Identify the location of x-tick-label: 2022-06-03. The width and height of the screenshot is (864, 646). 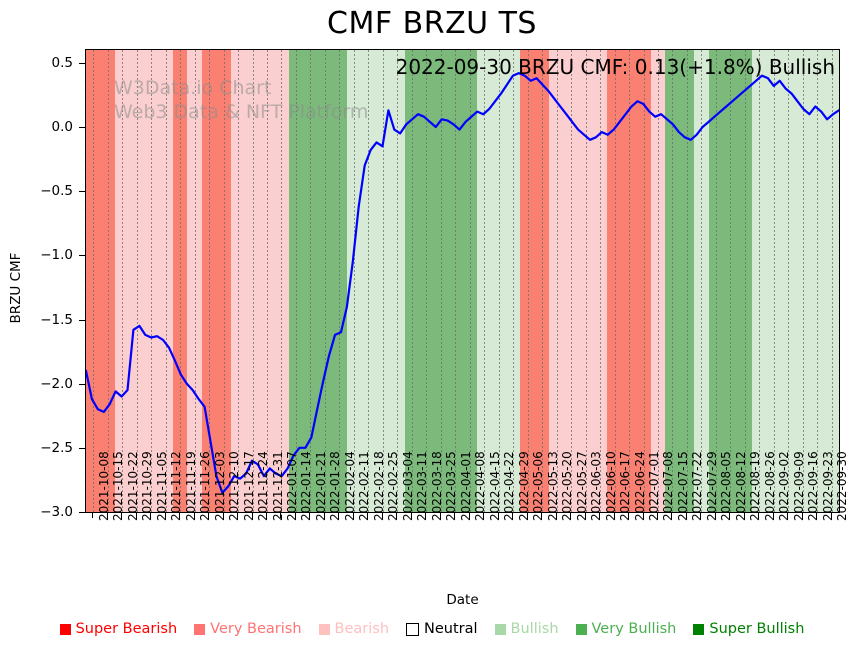
(596, 486).